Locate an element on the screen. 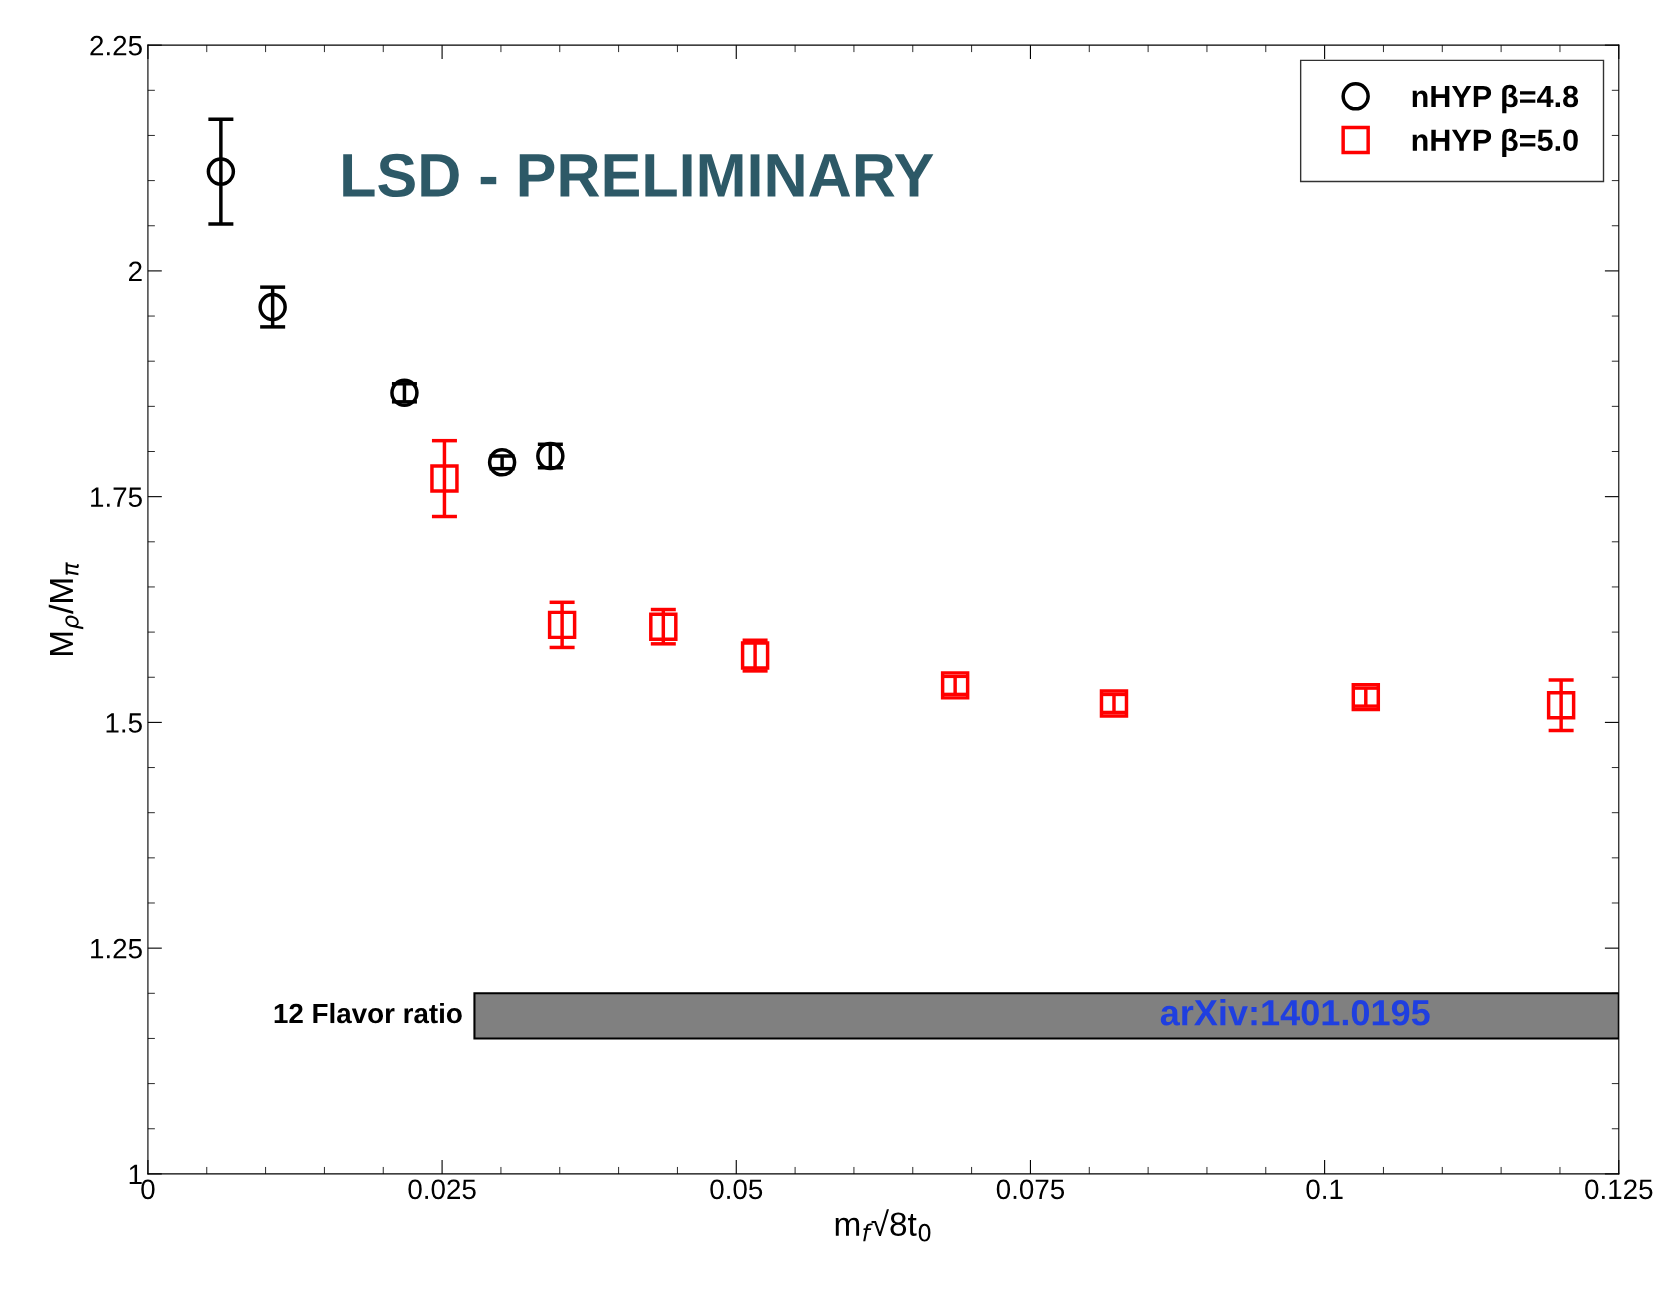  y-tick-label: 1.25 is located at coordinates (116, 948).